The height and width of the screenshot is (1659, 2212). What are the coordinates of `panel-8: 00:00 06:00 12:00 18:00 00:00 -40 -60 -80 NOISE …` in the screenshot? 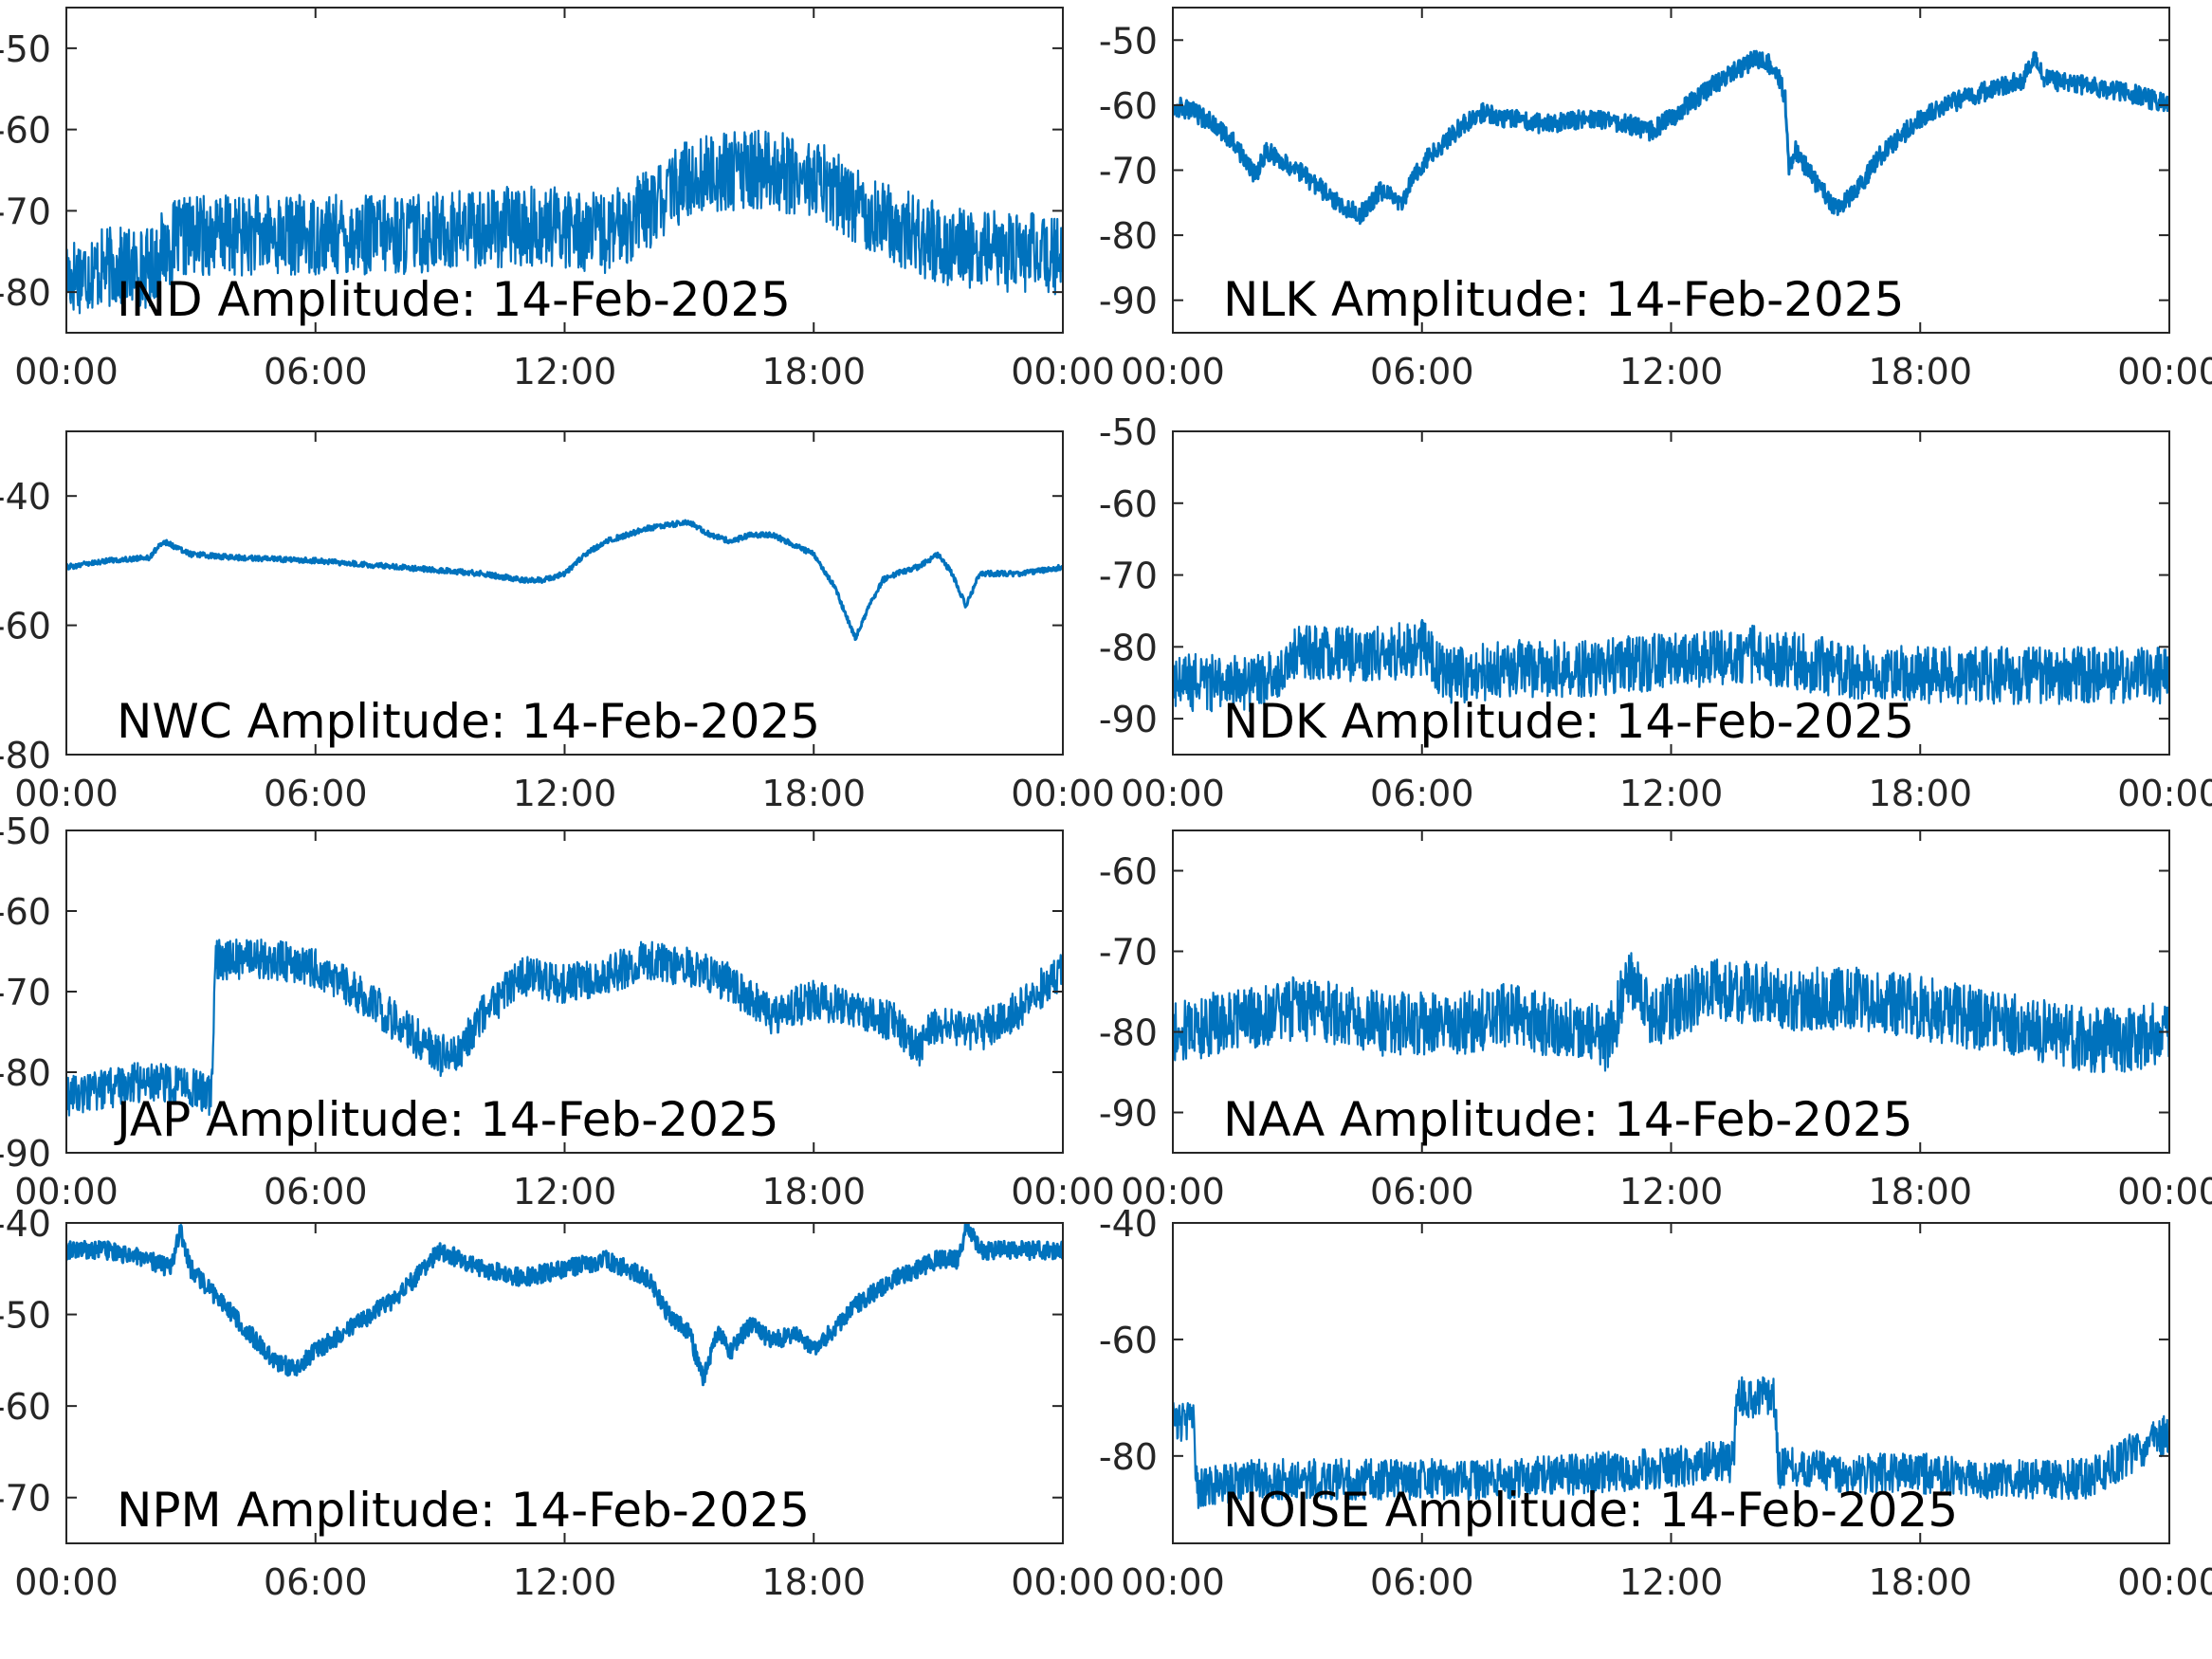 It's located at (1655, 1403).